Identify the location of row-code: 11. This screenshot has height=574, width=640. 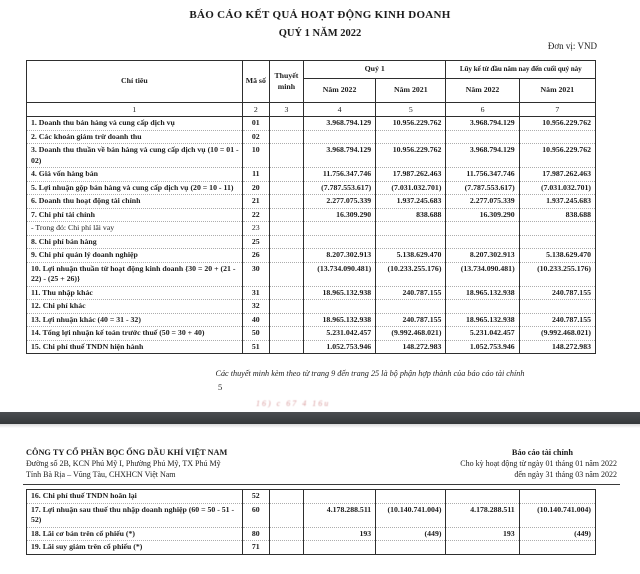
(255, 174).